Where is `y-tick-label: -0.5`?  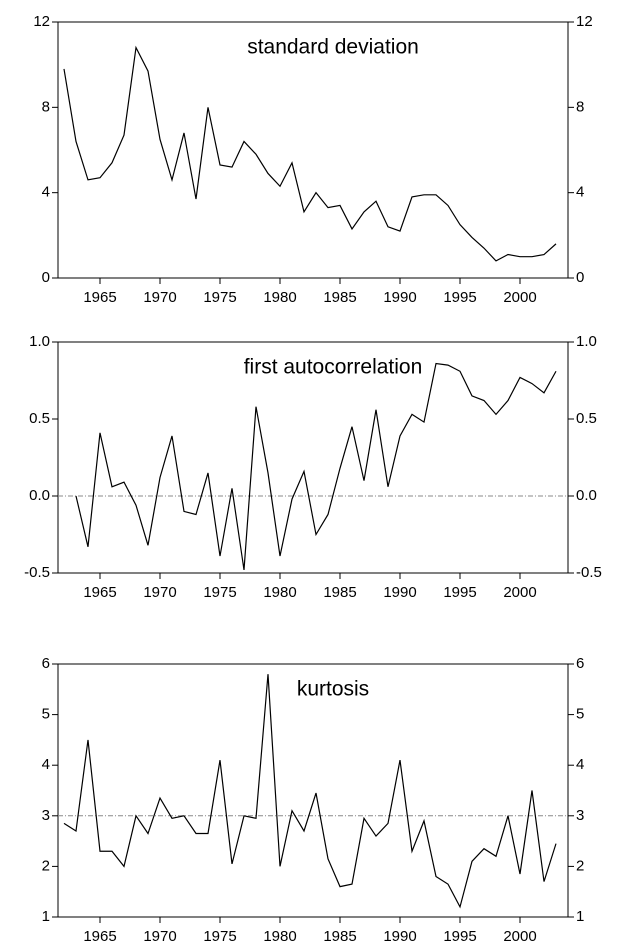
y-tick-label: -0.5 is located at coordinates (37, 572).